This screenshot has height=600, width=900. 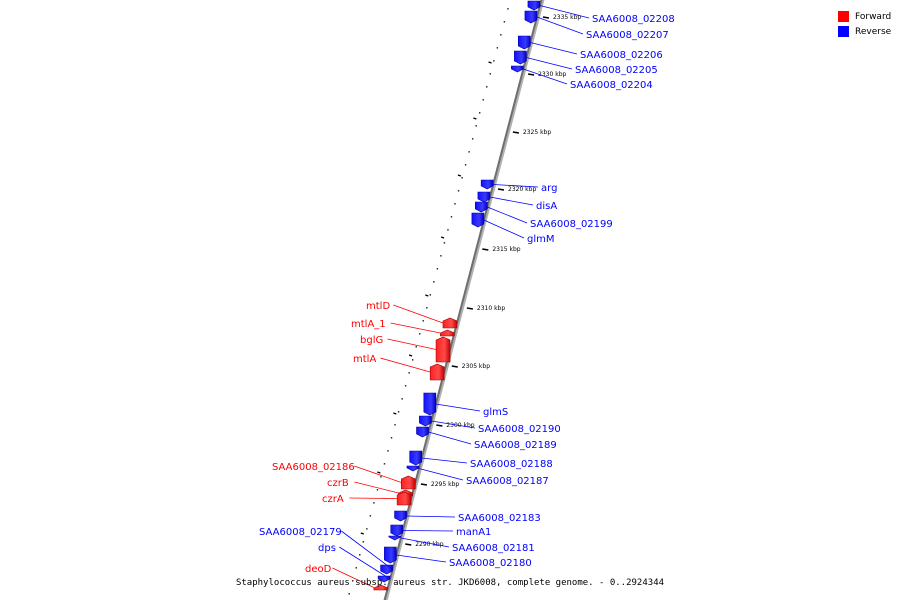 I want to click on gene-label: SAA6008_02208, so click(x=633, y=19).